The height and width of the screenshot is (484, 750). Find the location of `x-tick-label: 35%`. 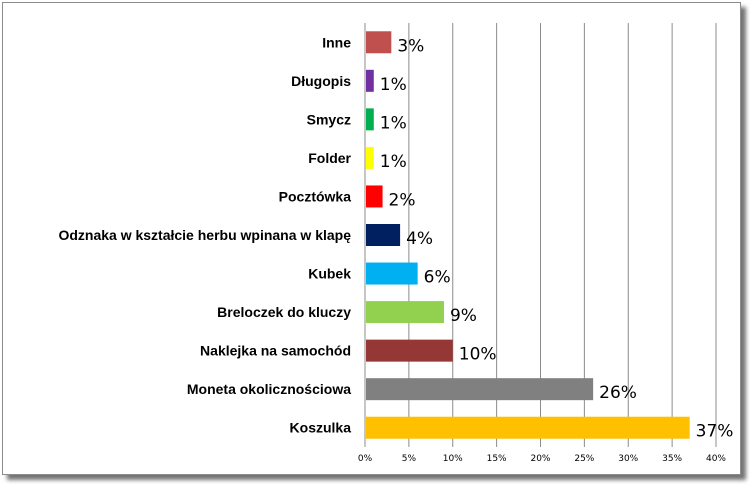

x-tick-label: 35% is located at coordinates (672, 459).